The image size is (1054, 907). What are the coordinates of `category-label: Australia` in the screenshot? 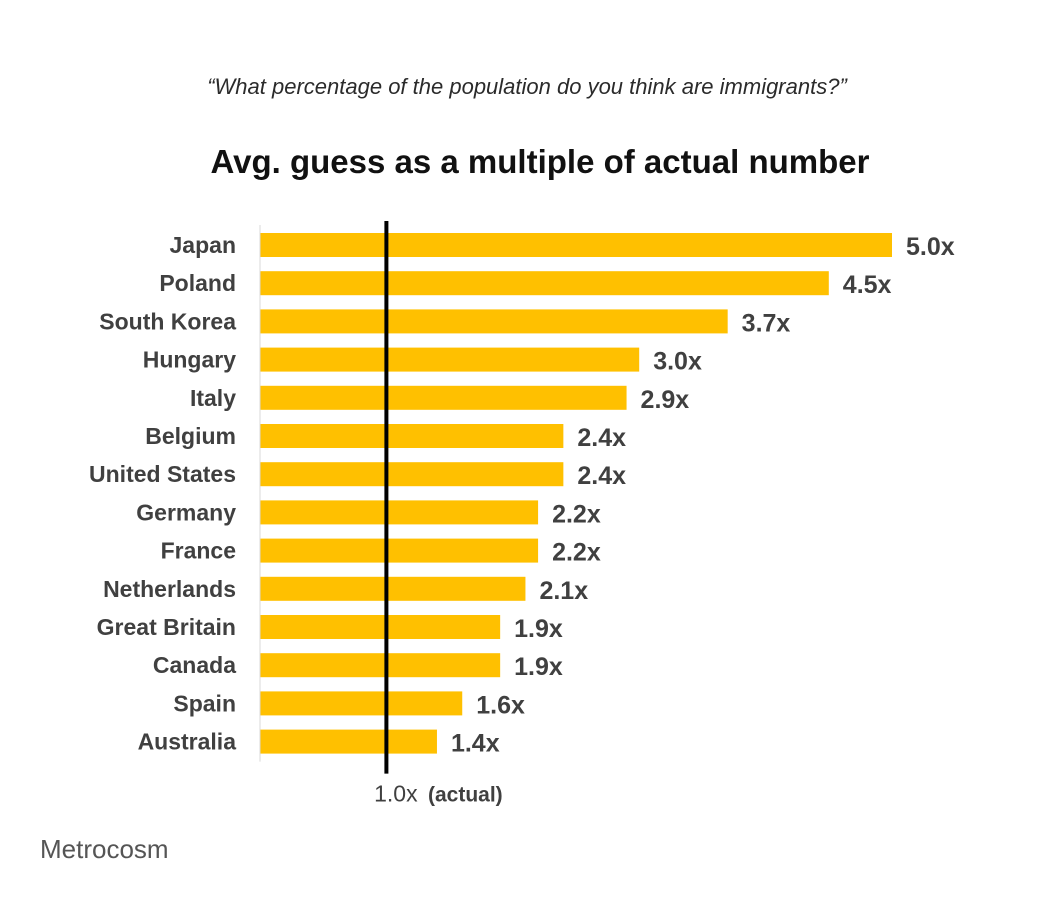 It's located at (187, 742).